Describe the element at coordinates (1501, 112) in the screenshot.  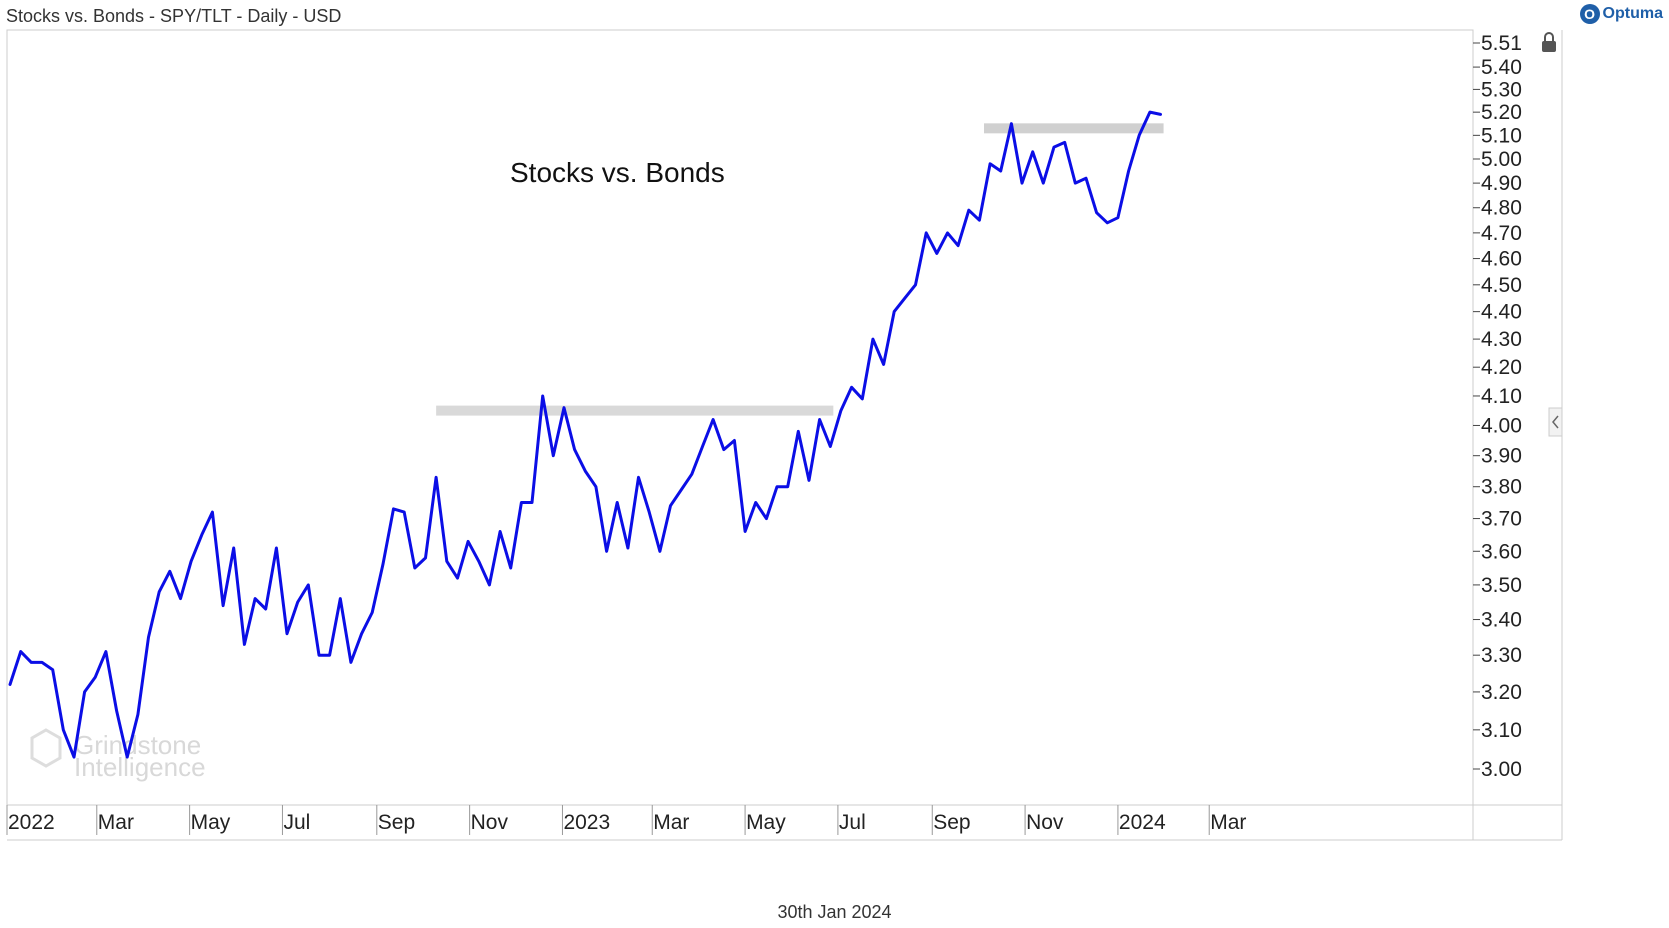
I see `y-tick-label: 5.20` at that location.